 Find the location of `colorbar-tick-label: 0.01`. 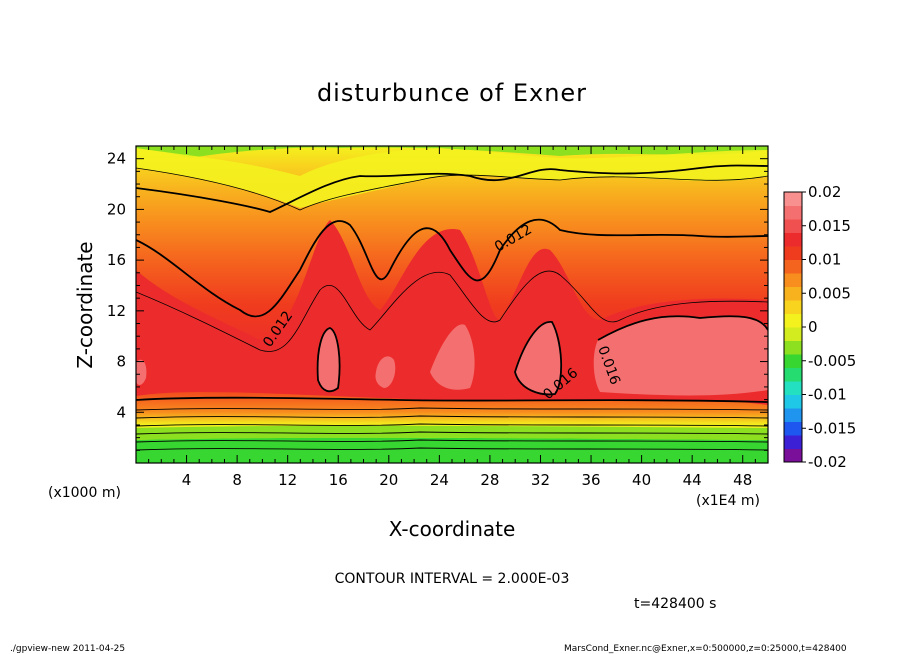

colorbar-tick-label: 0.01 is located at coordinates (824, 260).